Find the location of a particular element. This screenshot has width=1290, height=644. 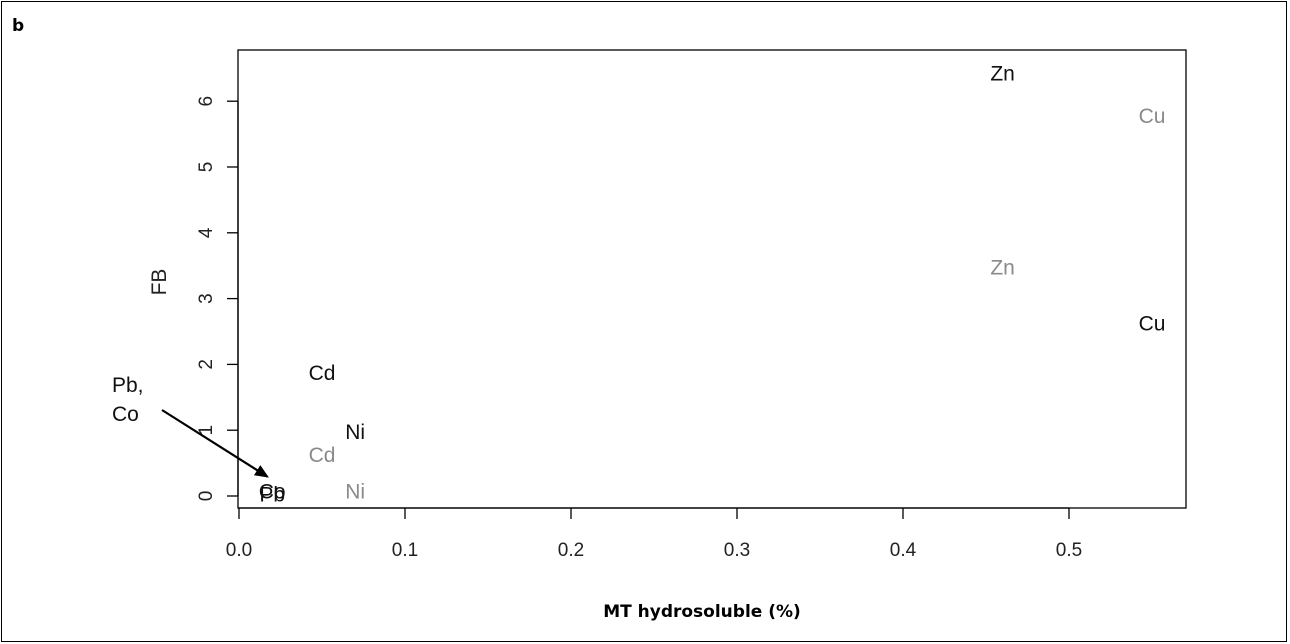

annotation-text: Co is located at coordinates (125, 414).